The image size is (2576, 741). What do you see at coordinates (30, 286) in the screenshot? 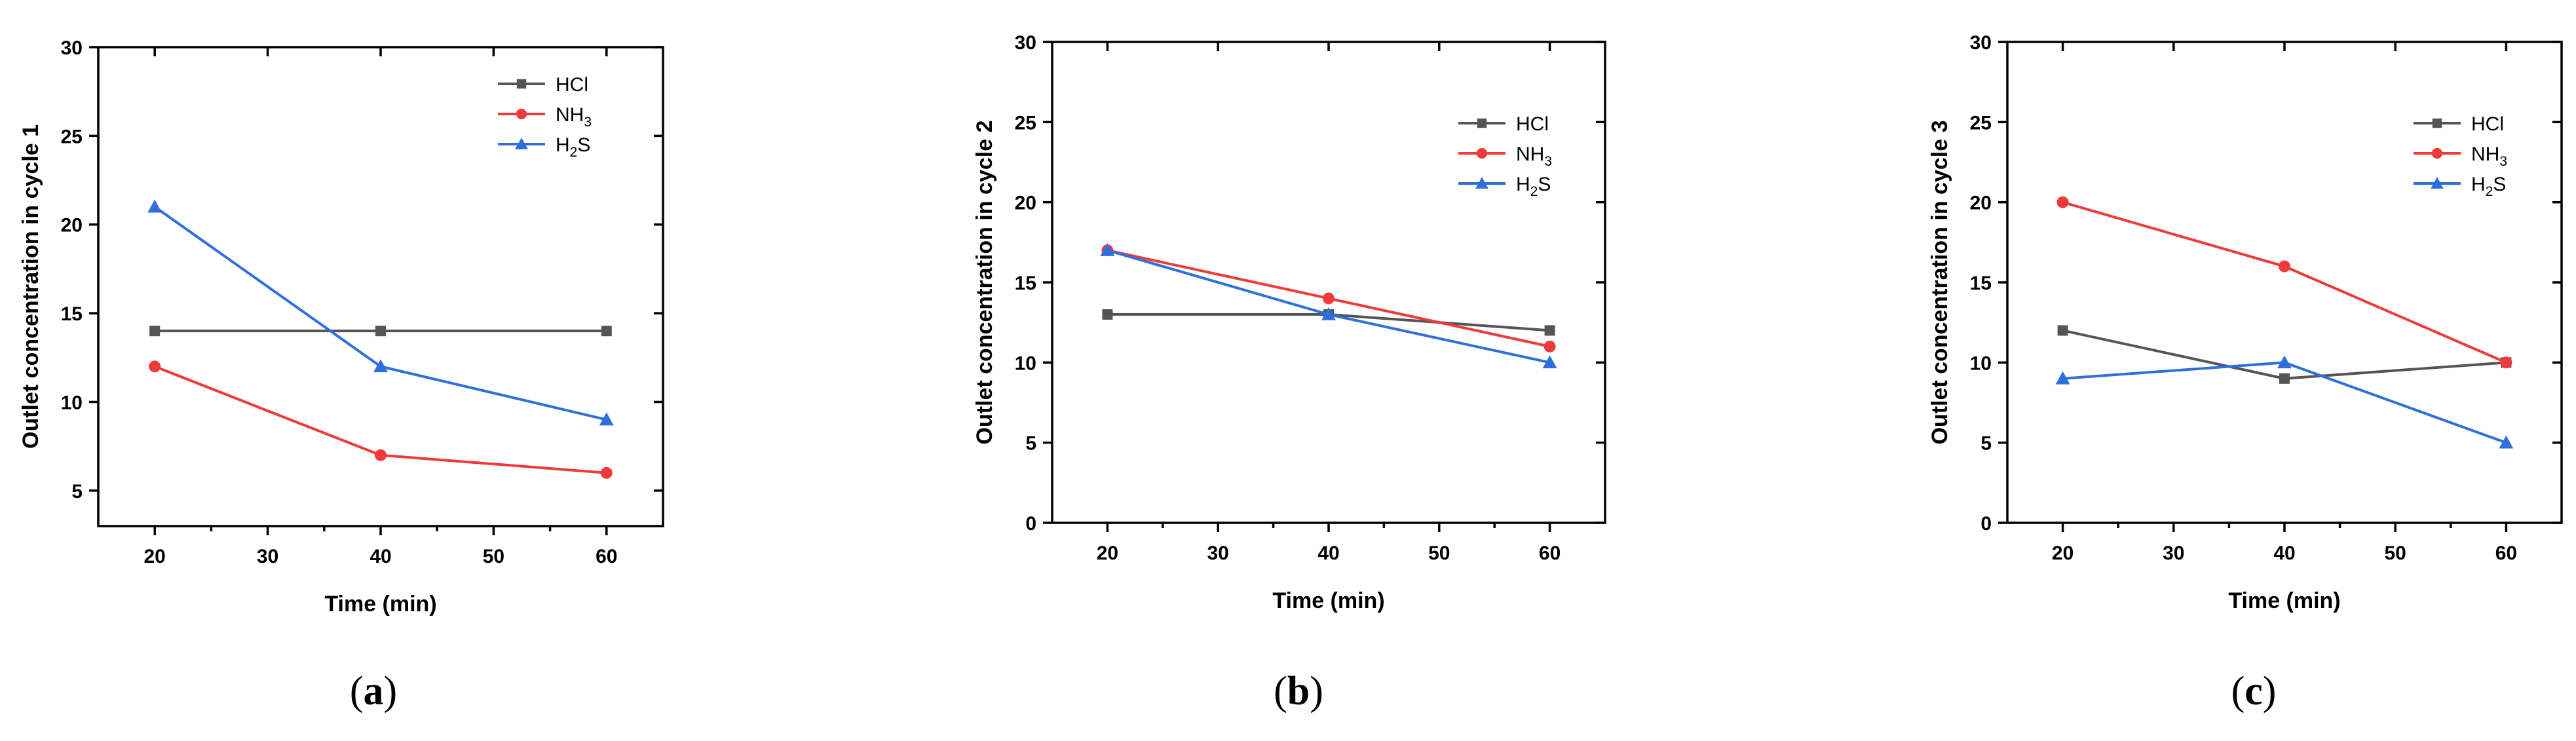
I see `y-axis-title: Outlet concentration in cycle 1` at bounding box center [30, 286].